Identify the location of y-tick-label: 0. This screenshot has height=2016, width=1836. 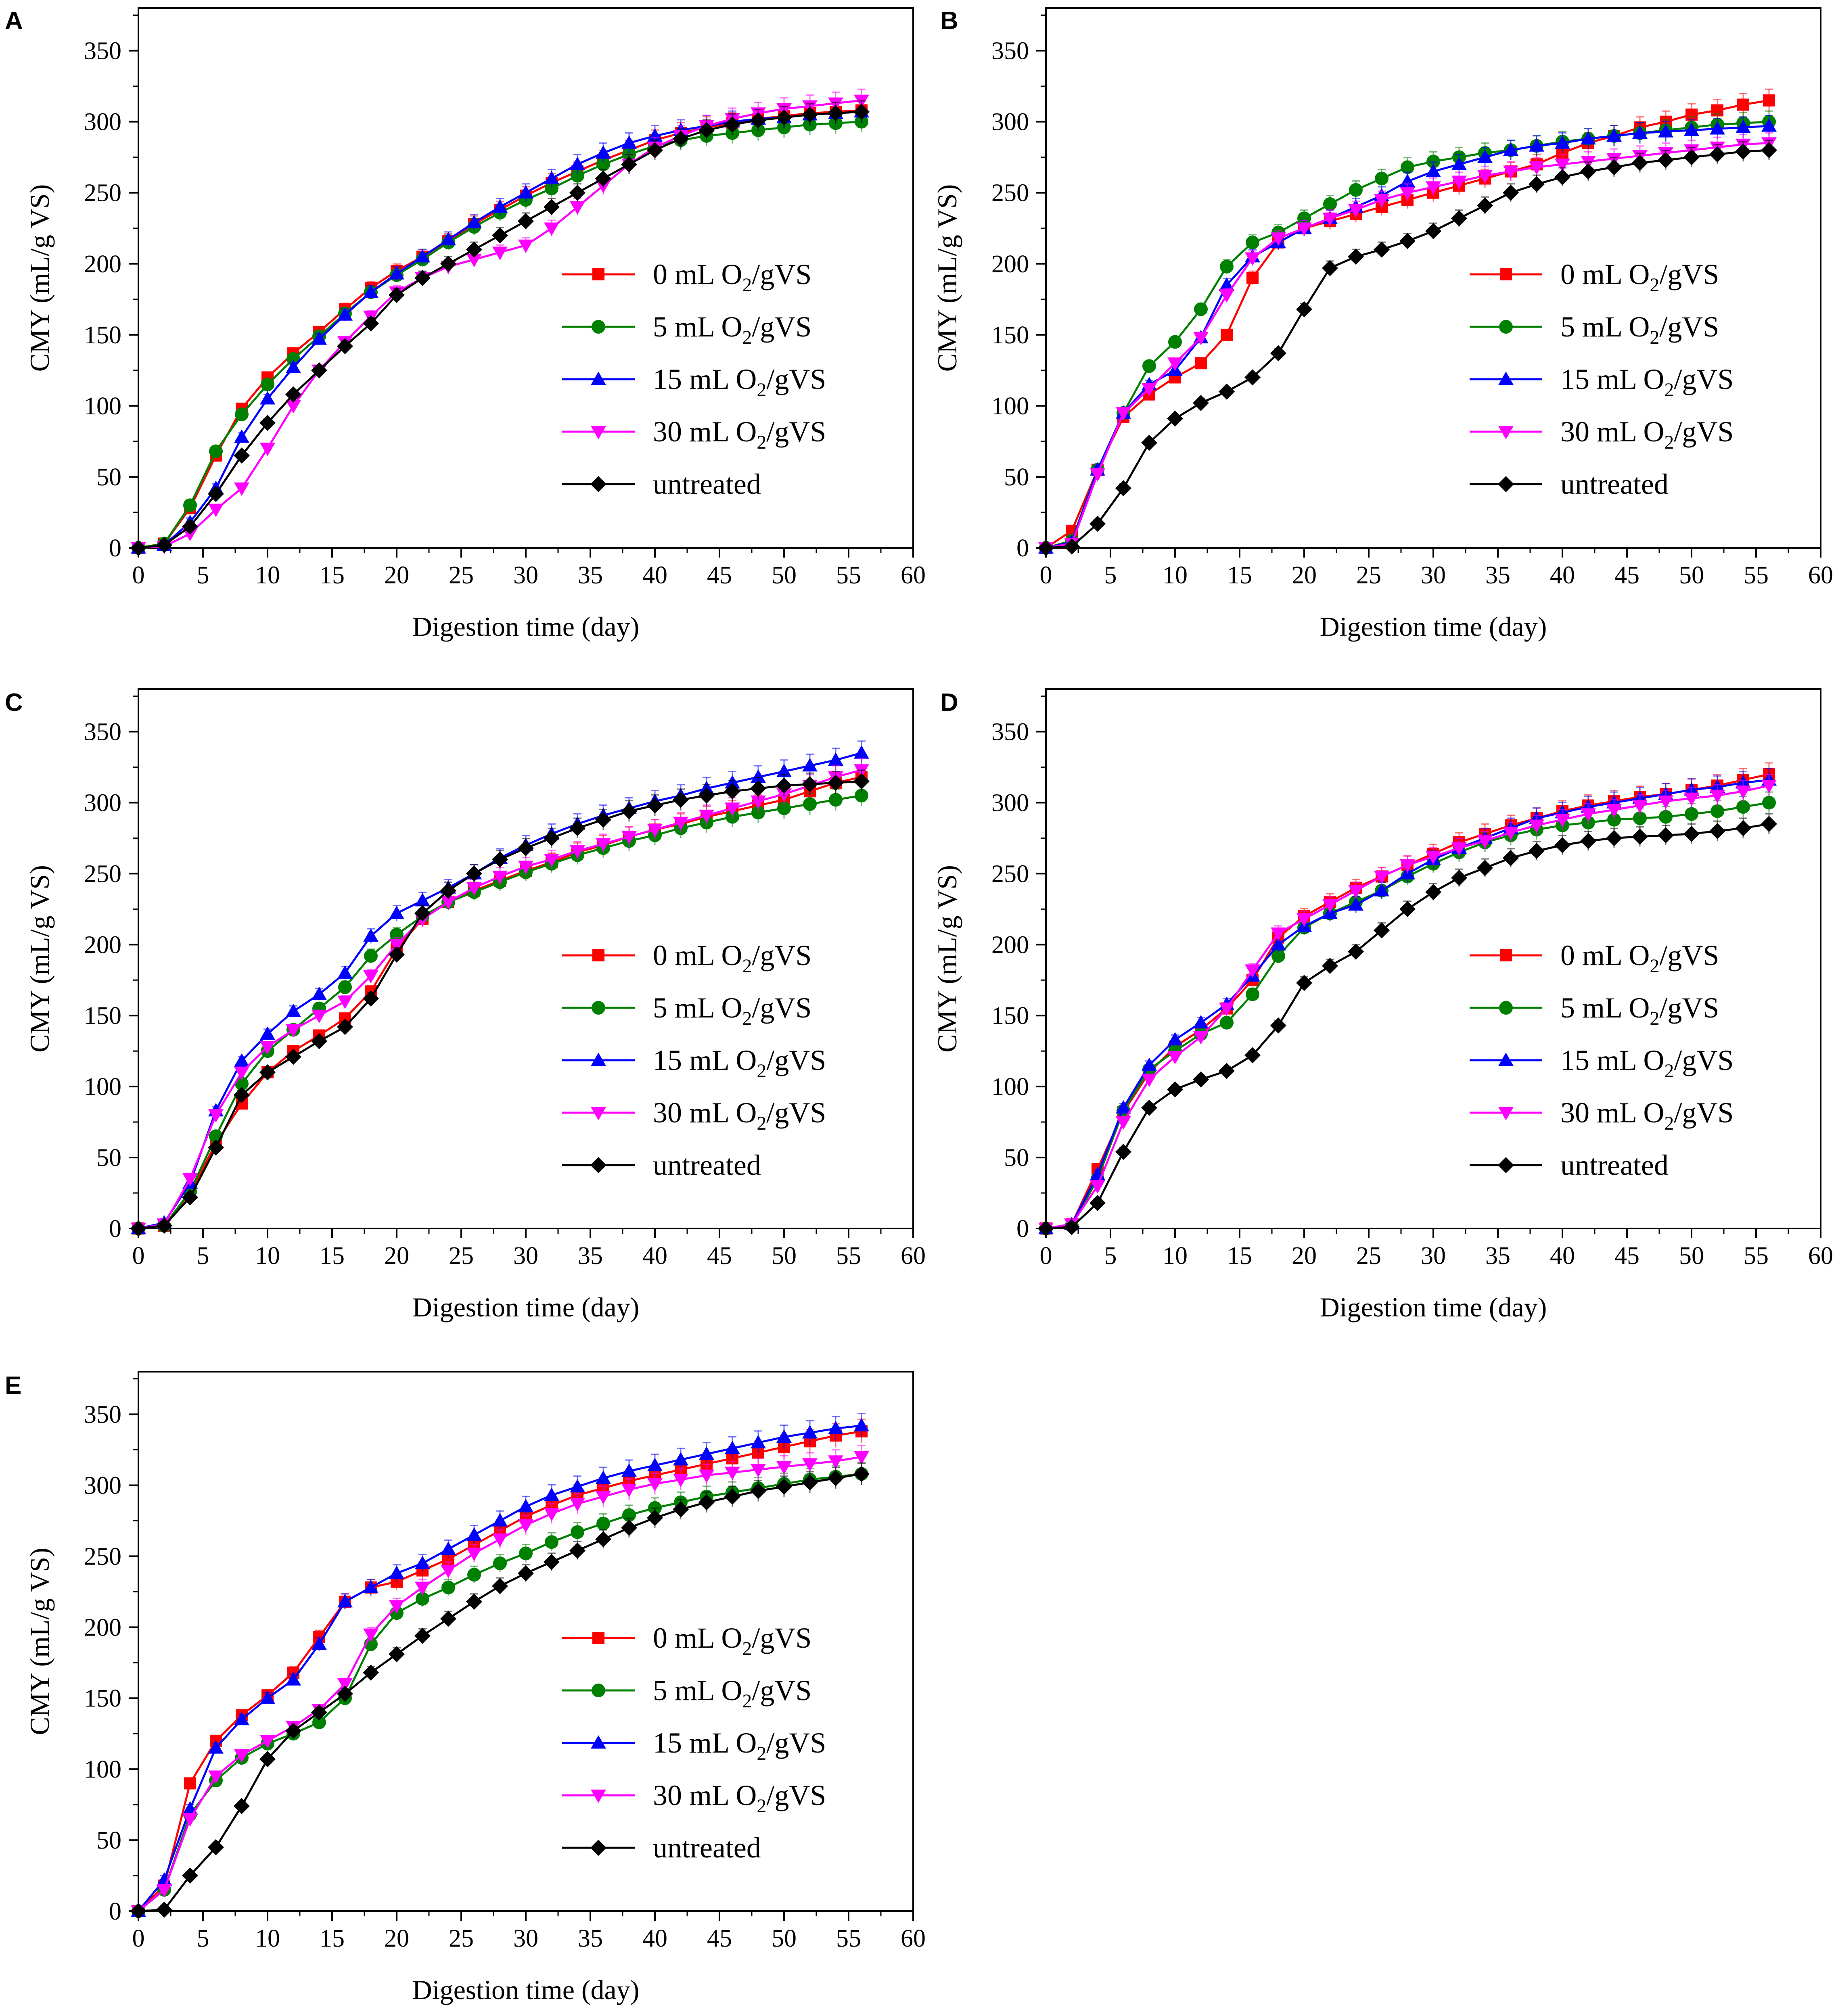
(115, 548).